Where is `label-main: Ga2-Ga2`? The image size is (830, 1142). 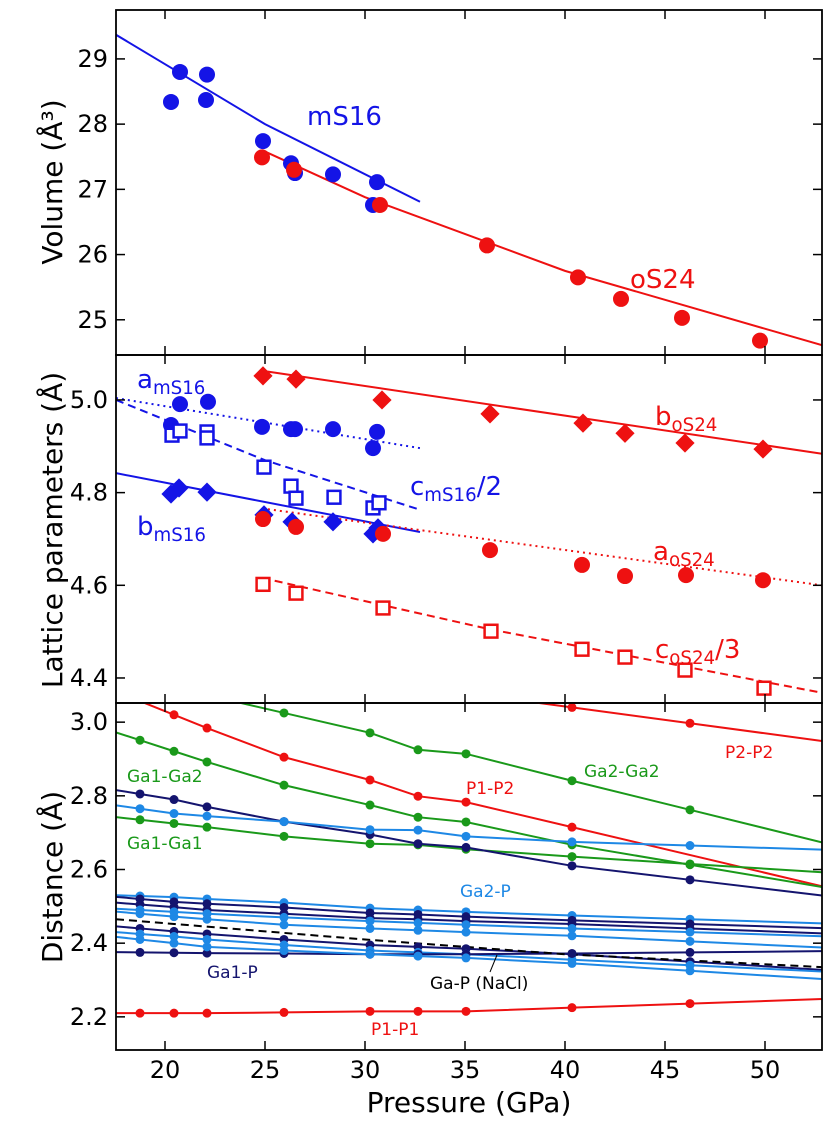 label-main: Ga2-Ga2 is located at coordinates (622, 772).